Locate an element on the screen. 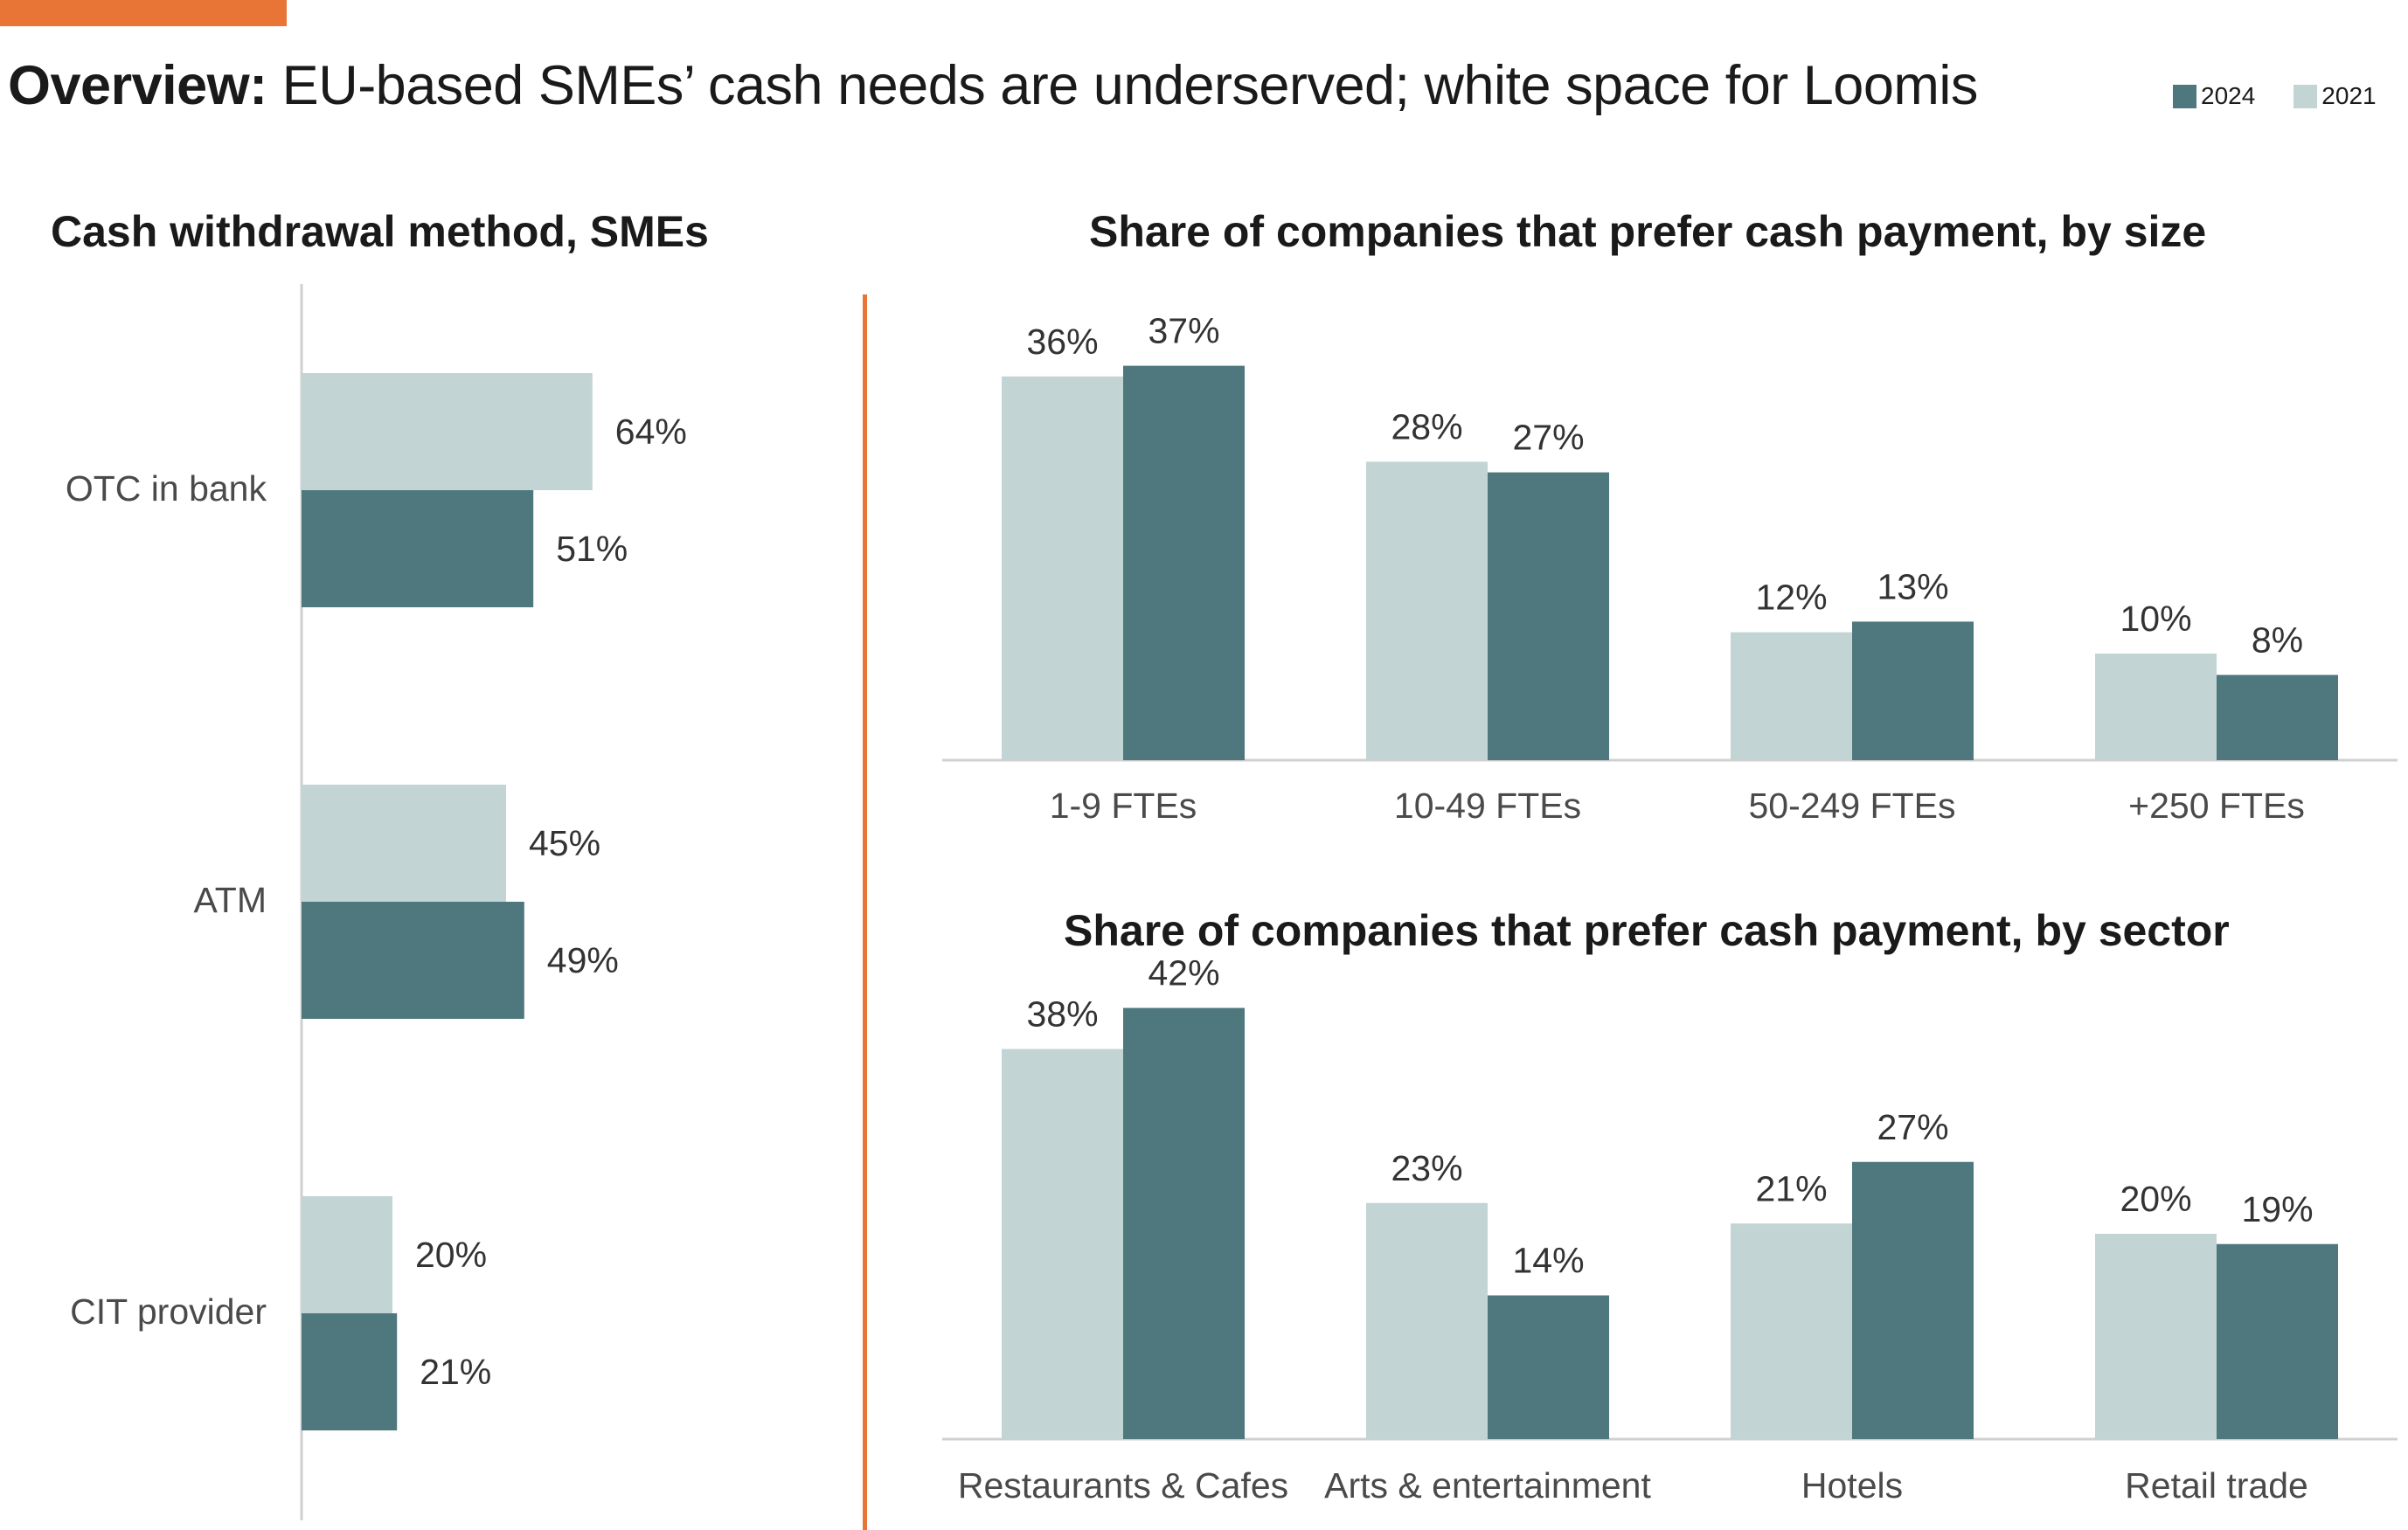  sector-data-label-hotels-2021: 21% is located at coordinates (1791, 1188).